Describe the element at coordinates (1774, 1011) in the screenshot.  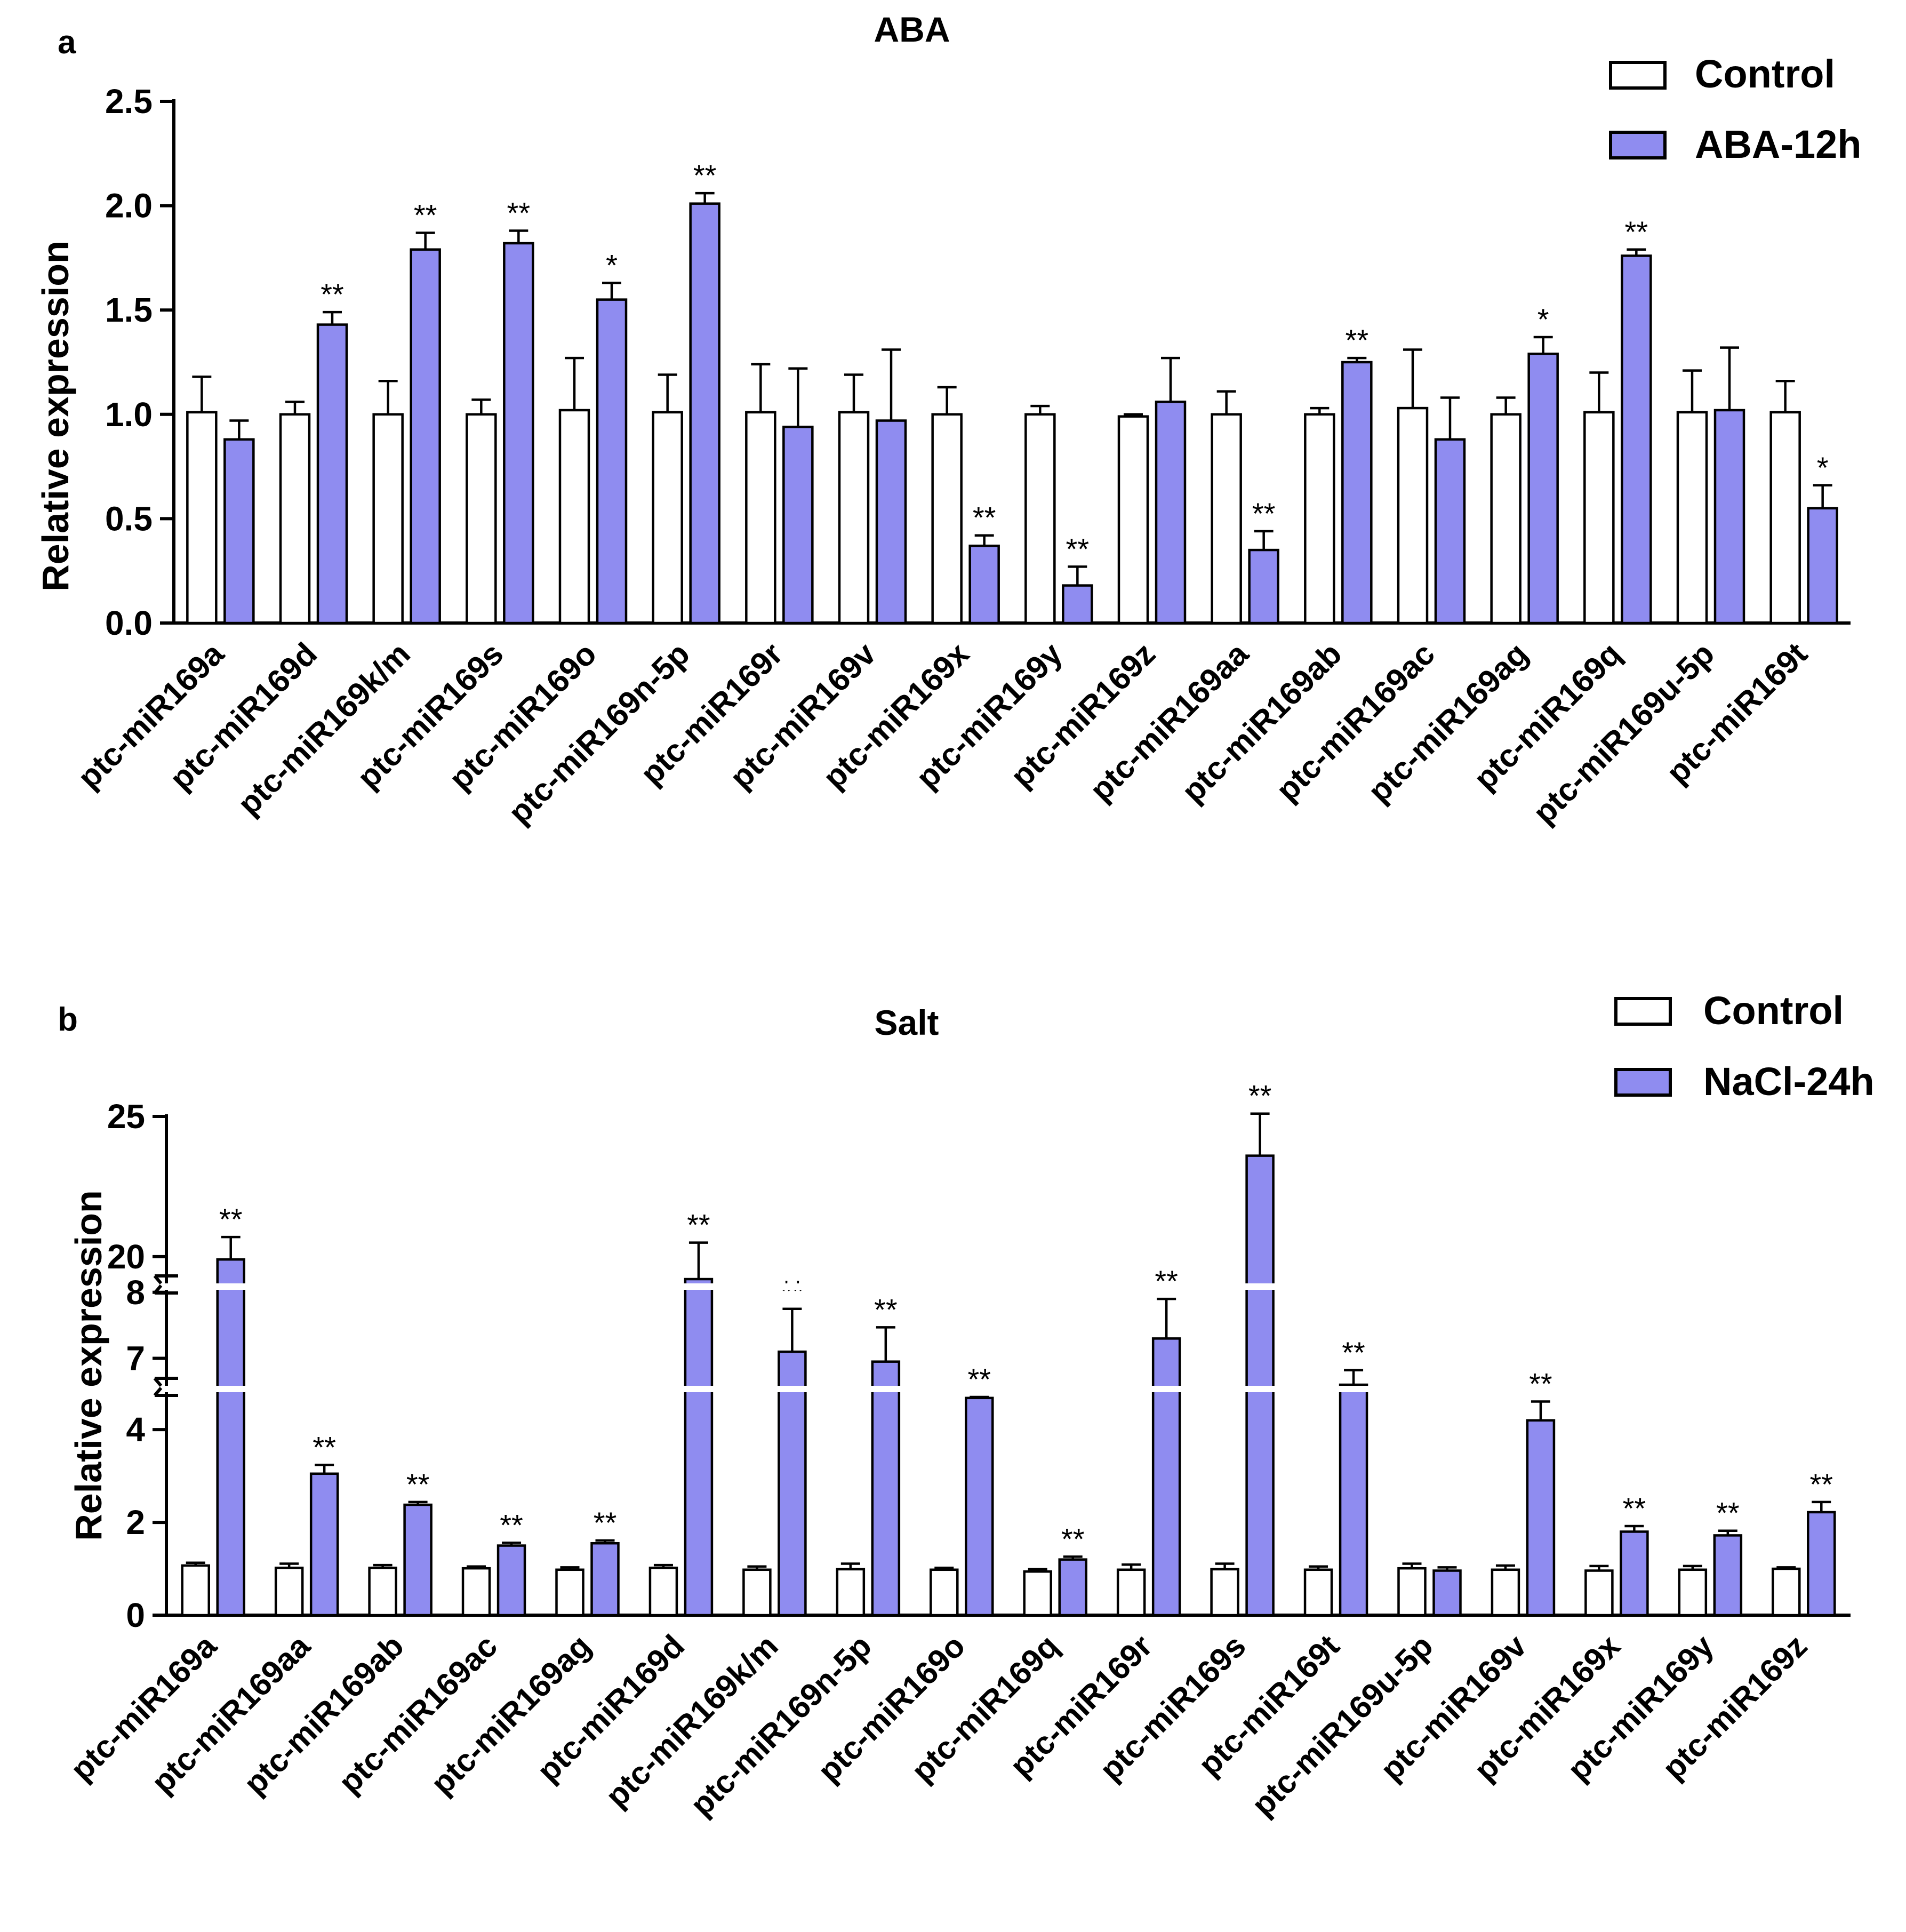
I see `legend-b-control-label: Control` at that location.